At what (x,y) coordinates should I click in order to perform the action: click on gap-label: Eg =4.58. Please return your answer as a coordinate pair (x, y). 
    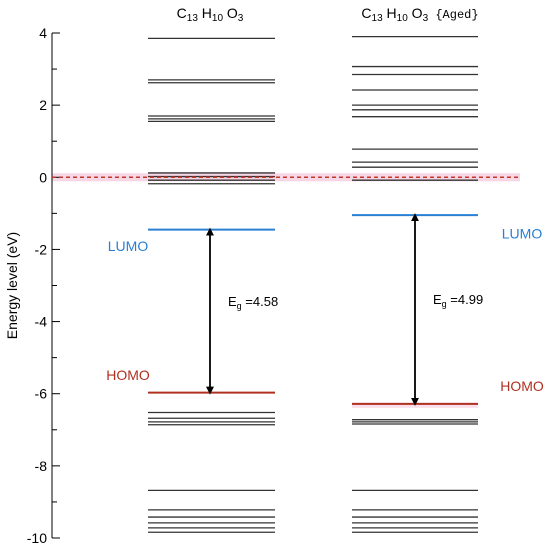
    Looking at the image, I should click on (253, 302).